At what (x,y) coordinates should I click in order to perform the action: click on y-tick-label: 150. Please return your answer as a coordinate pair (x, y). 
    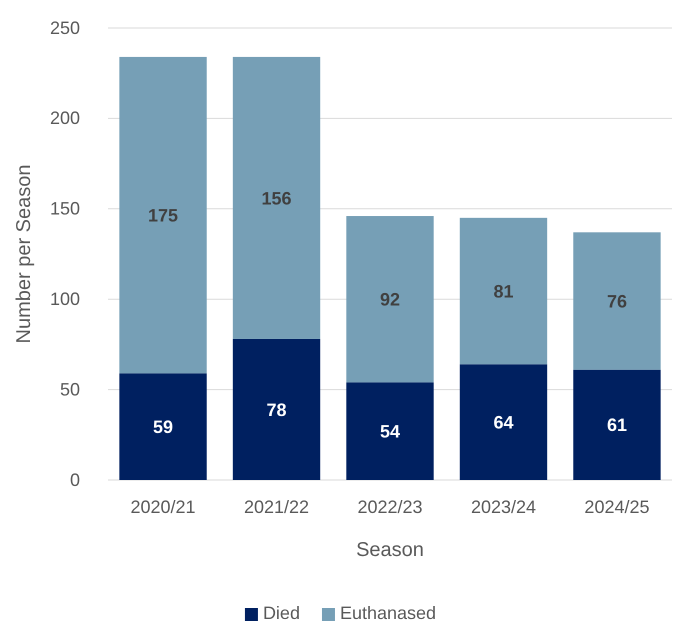
    Looking at the image, I should click on (65, 208).